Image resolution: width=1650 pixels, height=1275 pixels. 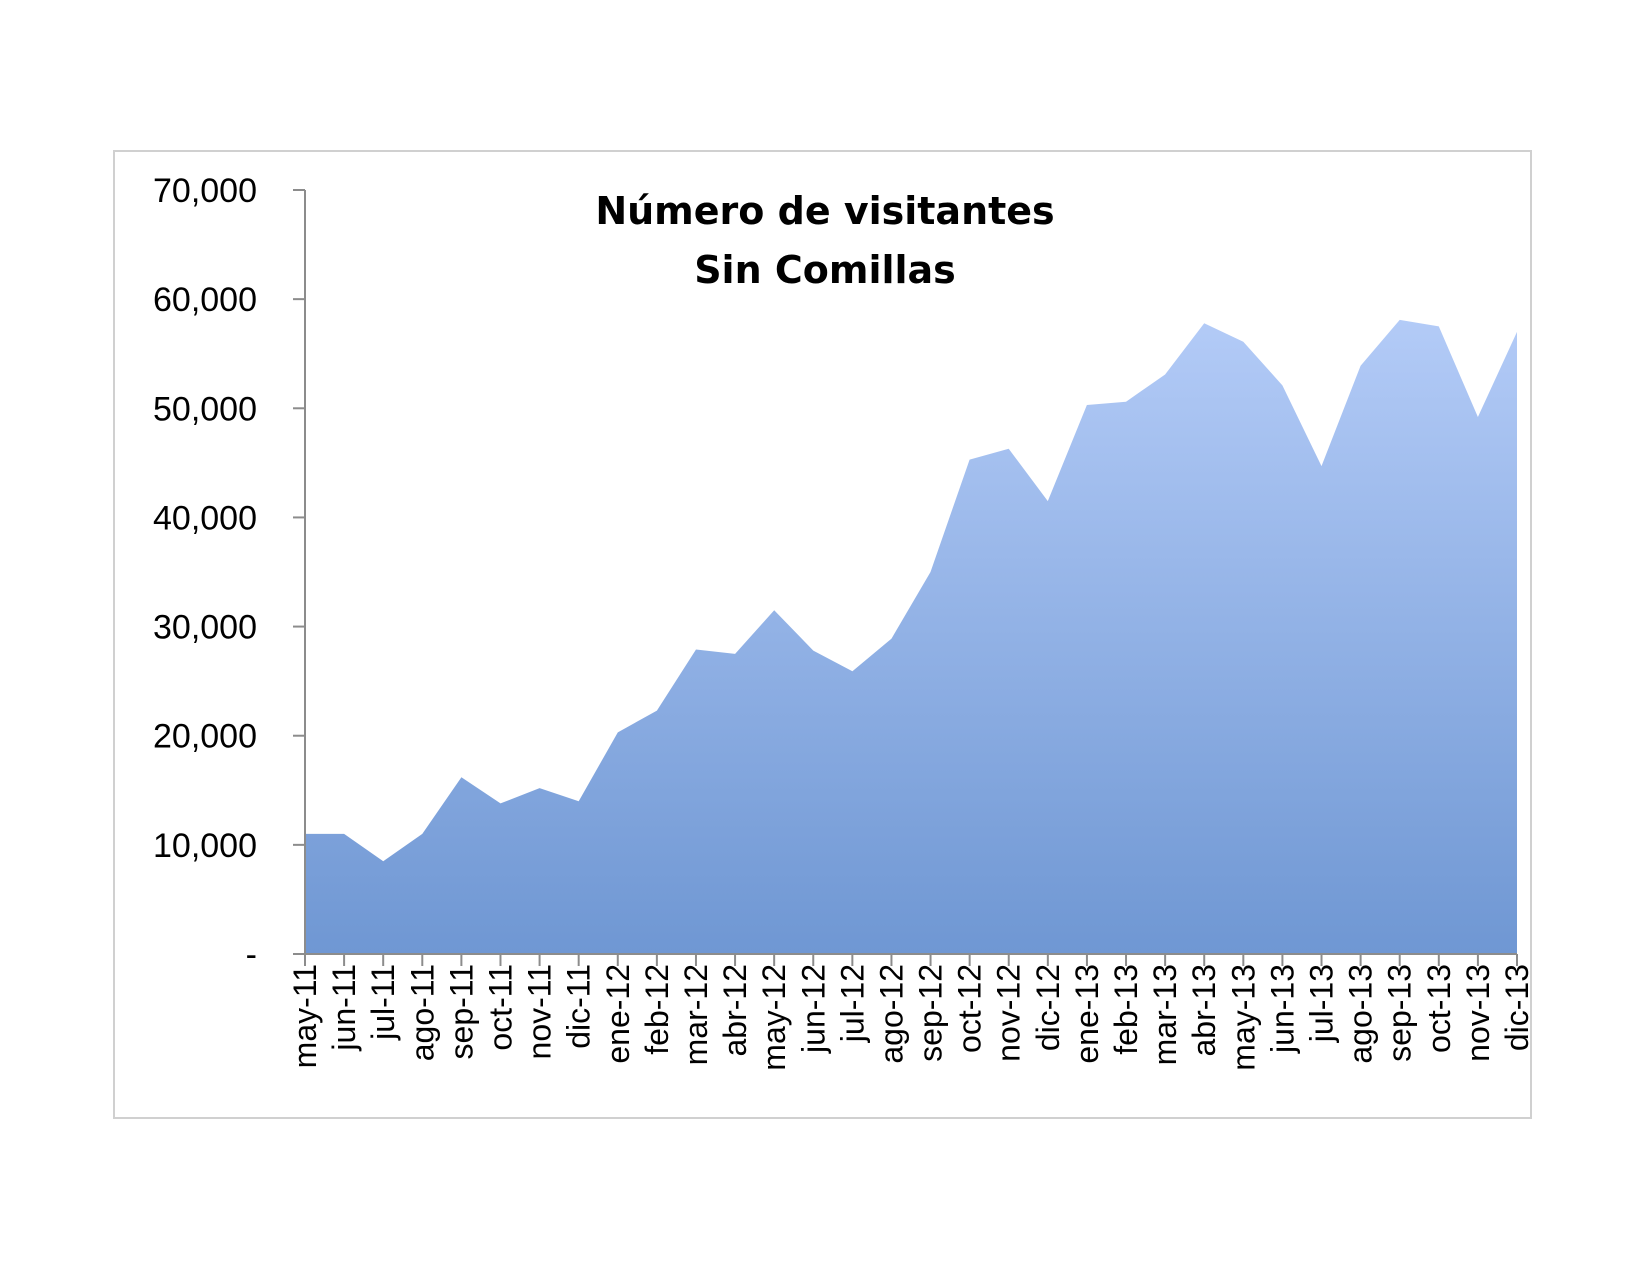 What do you see at coordinates (205, 518) in the screenshot?
I see `y-tick-label: 40,000` at bounding box center [205, 518].